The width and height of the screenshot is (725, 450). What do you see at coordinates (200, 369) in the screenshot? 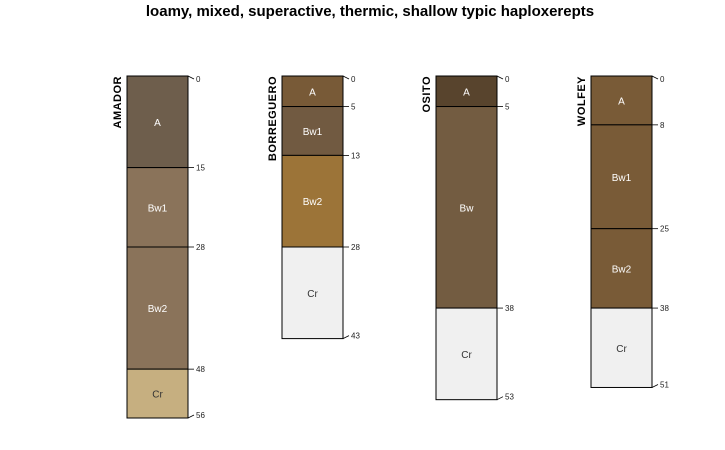
I see `depth-label: 48` at bounding box center [200, 369].